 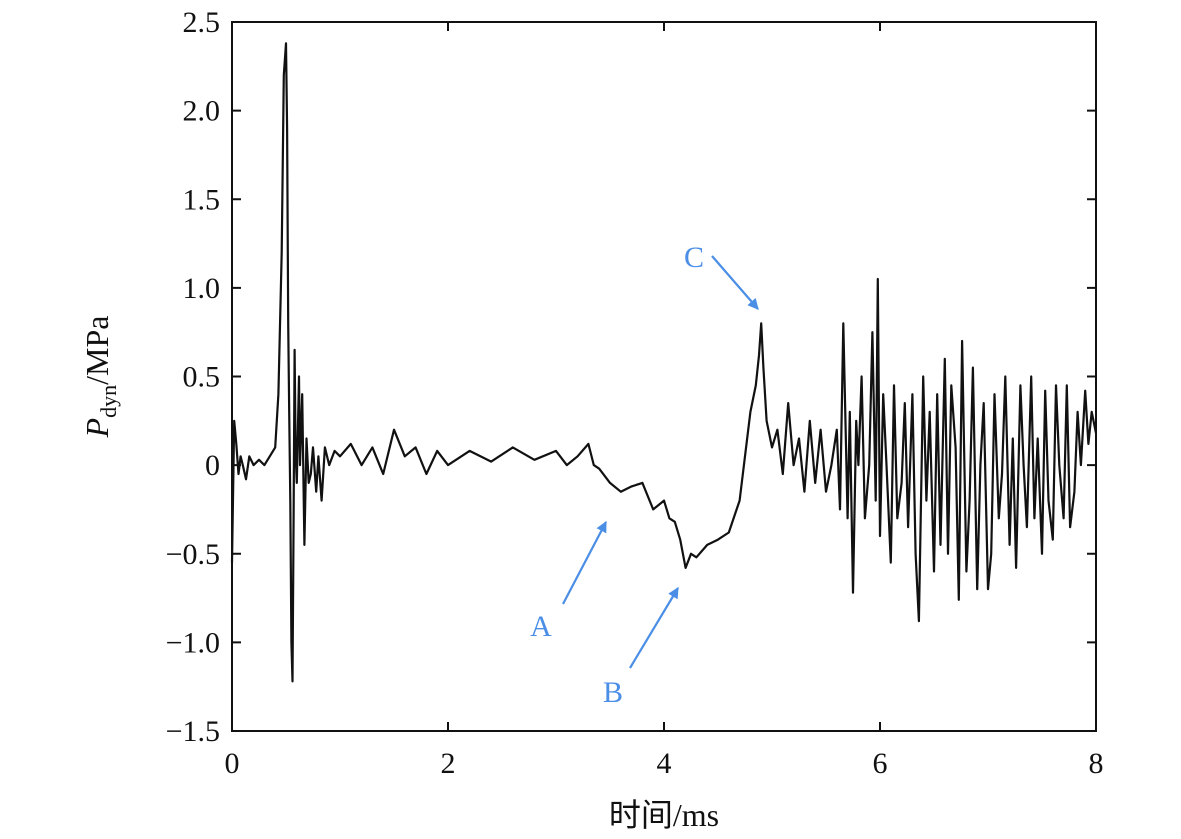 I want to click on y-tick-label: 1.5, so click(x=202, y=199).